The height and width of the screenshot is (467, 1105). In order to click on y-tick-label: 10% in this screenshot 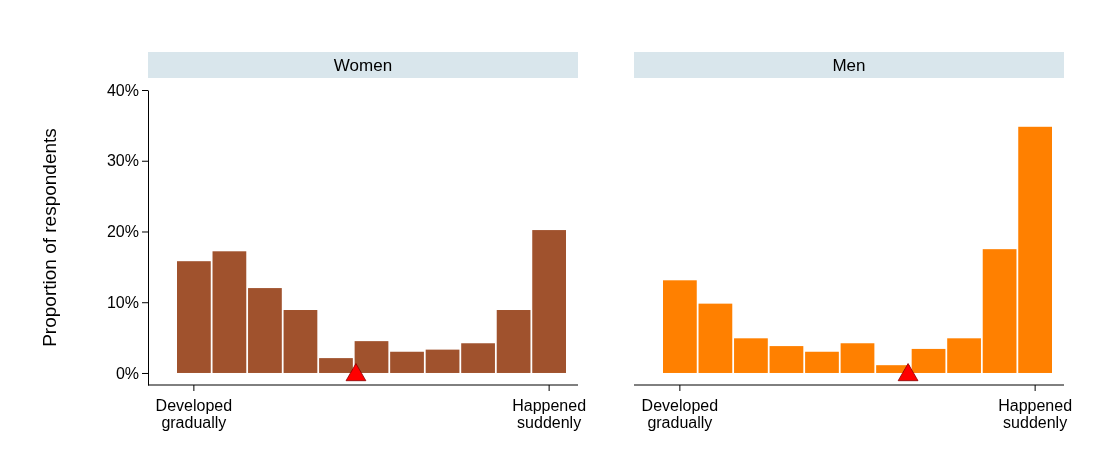, I will do `click(122, 302)`.